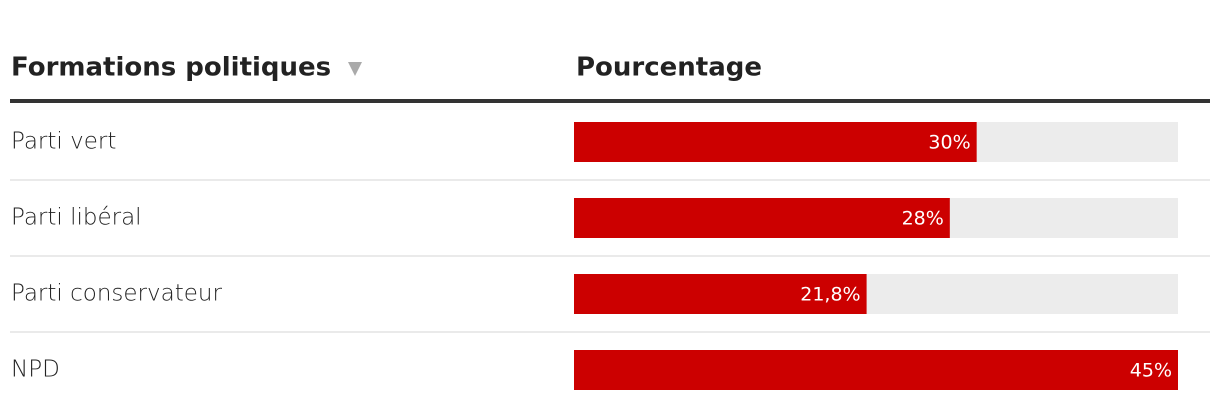  I want to click on value-label: 21,8%, so click(830, 295).